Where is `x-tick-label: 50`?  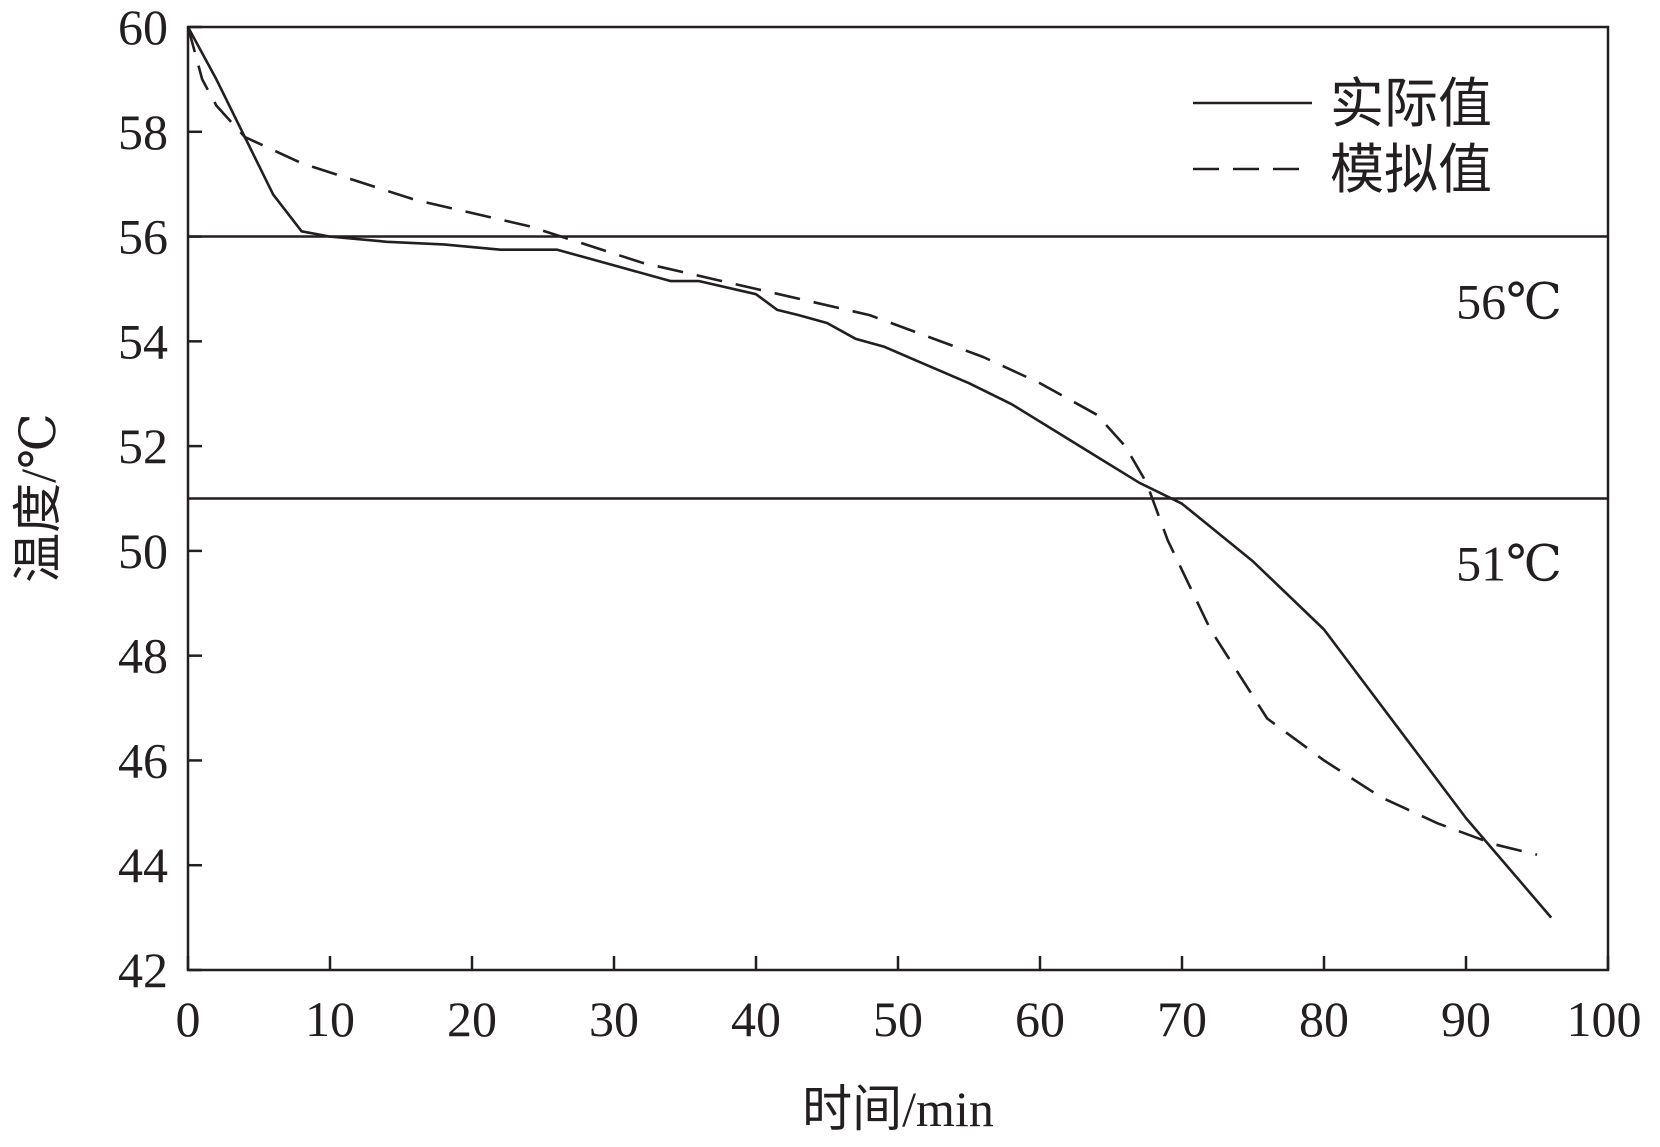 x-tick-label: 50 is located at coordinates (898, 1019).